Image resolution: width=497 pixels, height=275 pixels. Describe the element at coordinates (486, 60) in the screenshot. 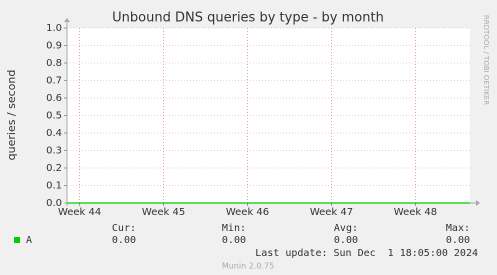

I see `side-text: RRDTOOL / TOBI OETIKER` at that location.